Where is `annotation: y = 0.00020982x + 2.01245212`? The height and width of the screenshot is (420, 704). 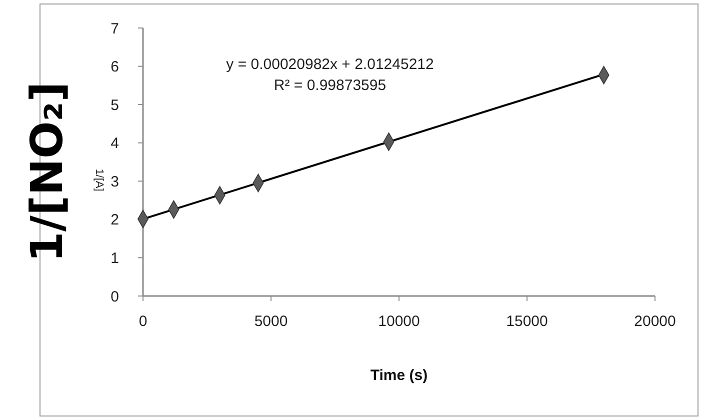
annotation: y = 0.00020982x + 2.01245212 is located at coordinates (330, 64).